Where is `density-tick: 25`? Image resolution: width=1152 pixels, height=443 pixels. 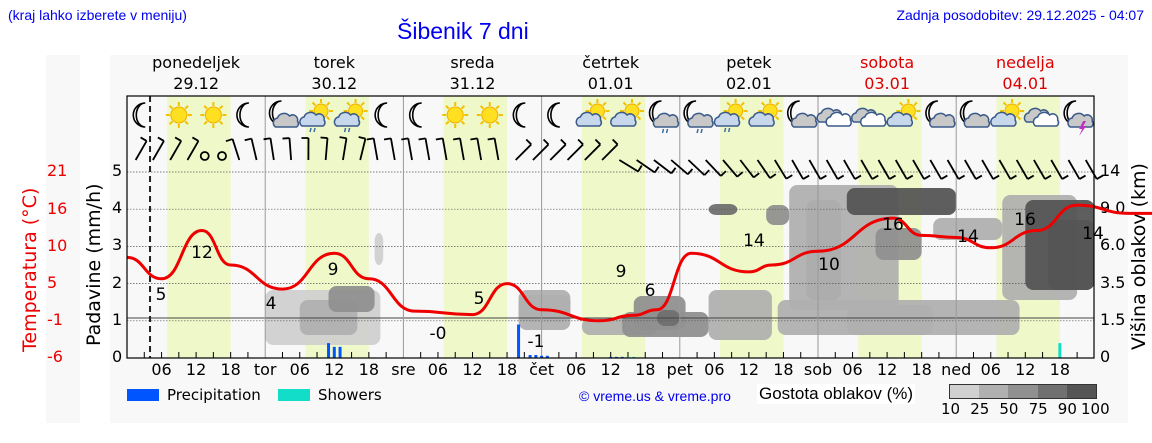
density-tick: 25 is located at coordinates (980, 409).